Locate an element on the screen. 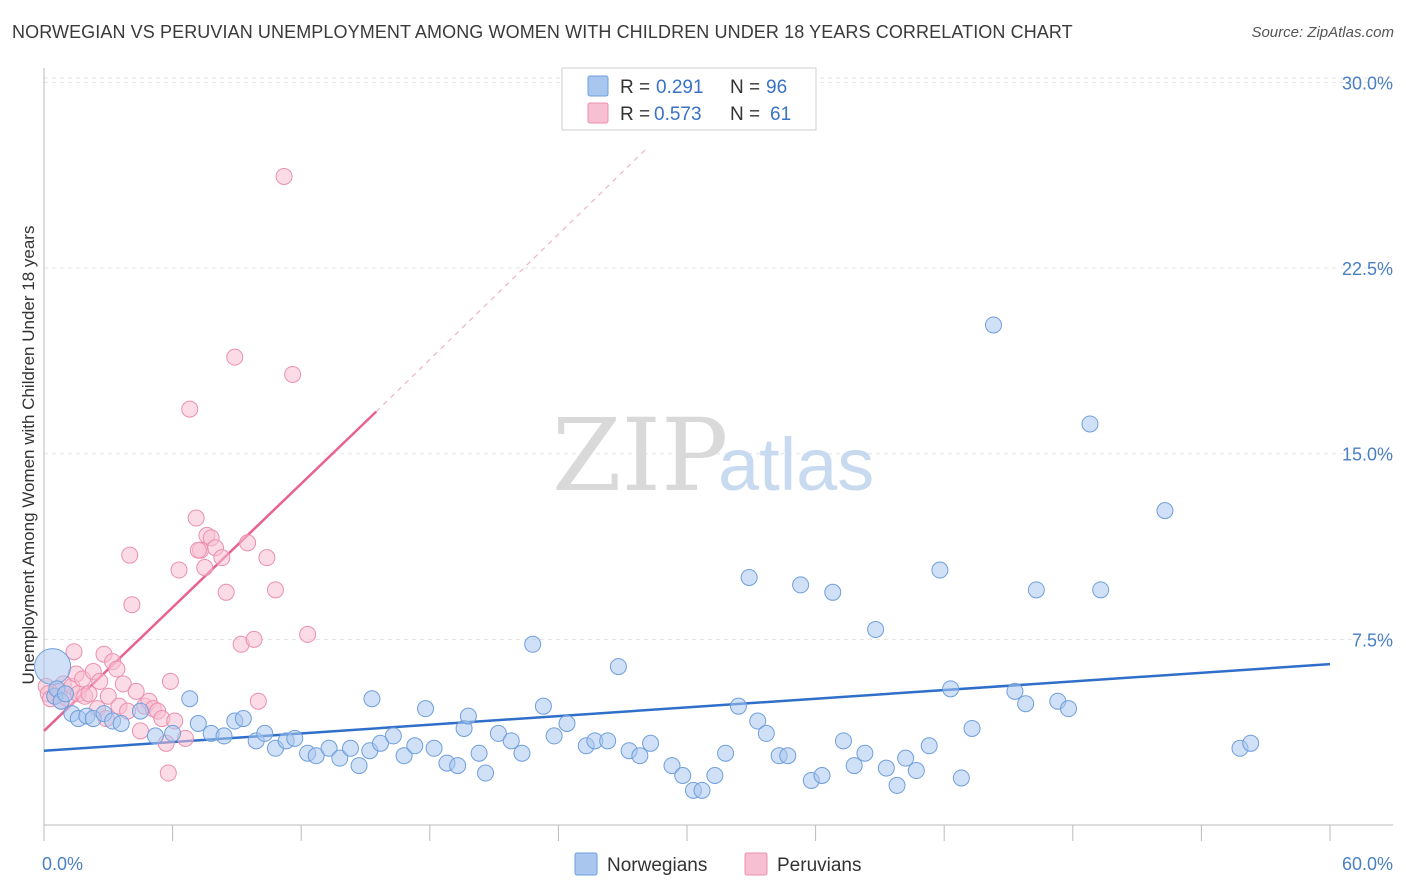 Image resolution: width=1406 pixels, height=892 pixels. source-label: Source: ZipAtlas.com is located at coordinates (1322, 32).